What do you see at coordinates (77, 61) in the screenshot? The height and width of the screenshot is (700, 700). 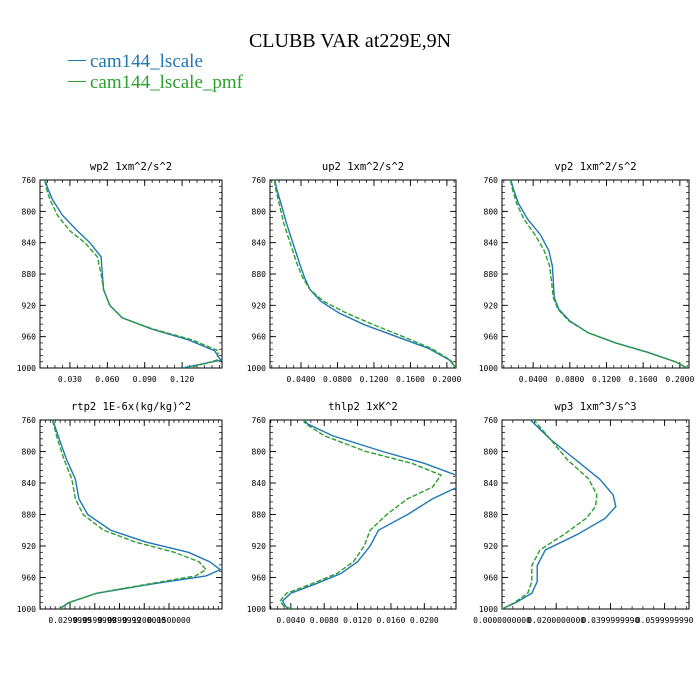 I see `legend-swatch-lscale` at bounding box center [77, 61].